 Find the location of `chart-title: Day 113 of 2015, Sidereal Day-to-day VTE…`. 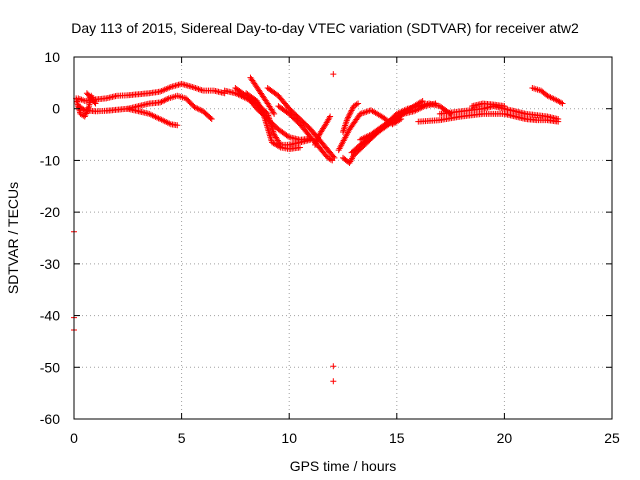

chart-title: Day 113 of 2015, Sidereal Day-to-day VTE… is located at coordinates (325, 28).